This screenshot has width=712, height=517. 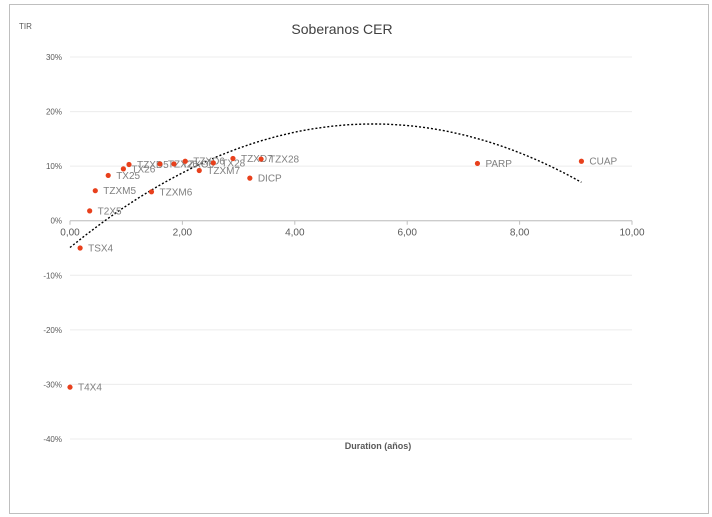 What do you see at coordinates (295, 233) in the screenshot?
I see `x-tick-label: 4,00` at bounding box center [295, 233].